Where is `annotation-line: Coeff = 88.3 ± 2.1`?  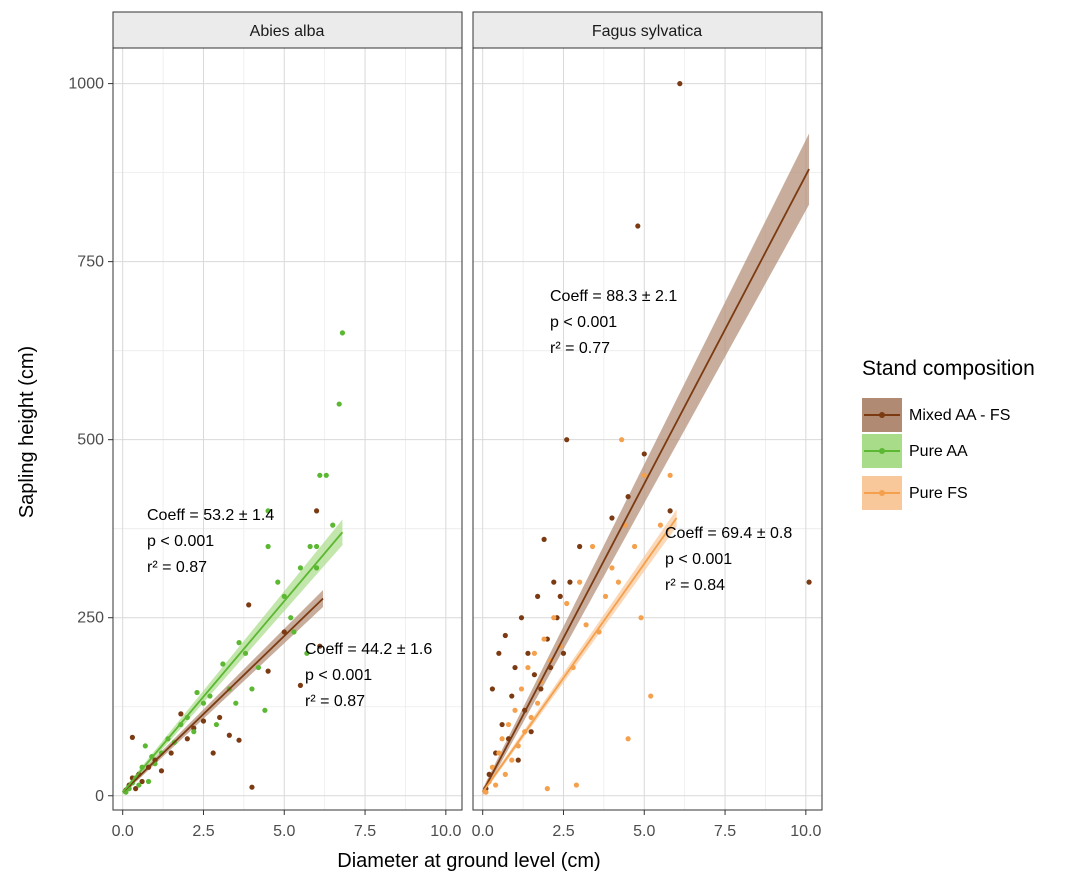 annotation-line: Coeff = 88.3 ± 2.1 is located at coordinates (613, 296).